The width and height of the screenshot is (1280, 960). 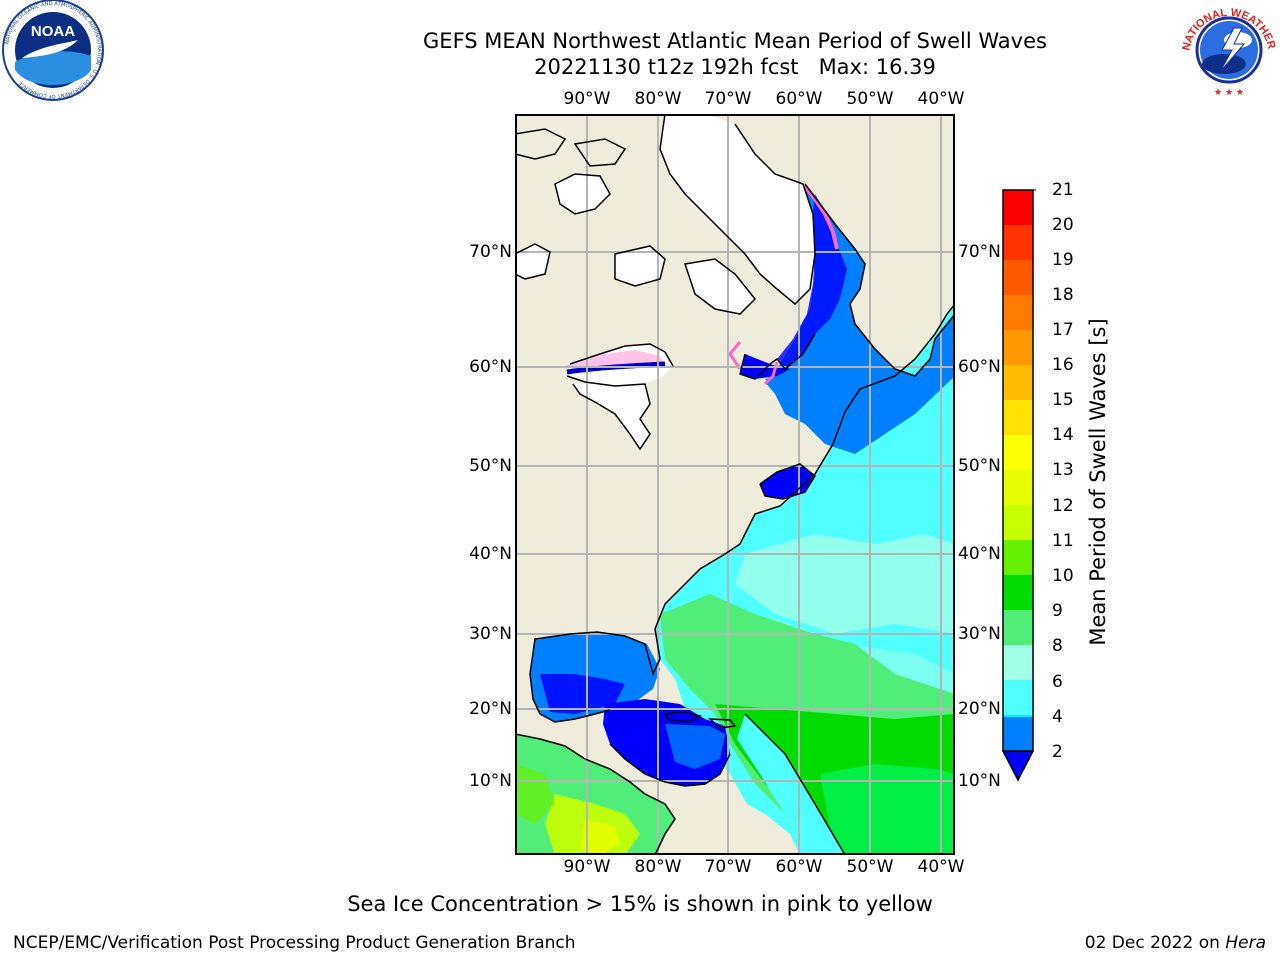 I want to click on colorbar-tick-10: 10, so click(x=1063, y=576).